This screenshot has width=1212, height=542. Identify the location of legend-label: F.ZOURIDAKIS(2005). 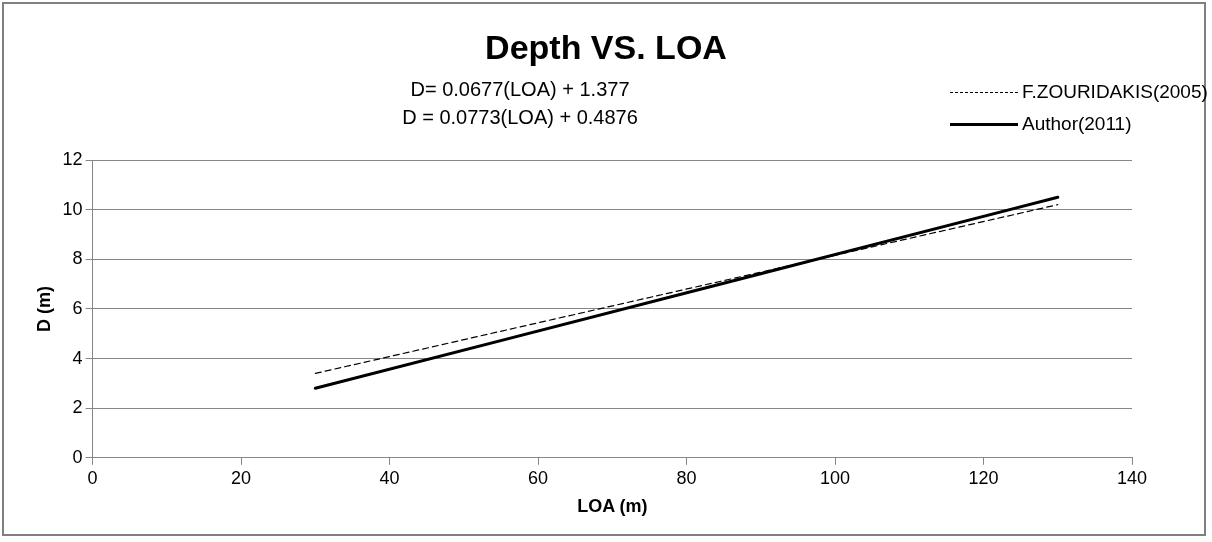
(1115, 92).